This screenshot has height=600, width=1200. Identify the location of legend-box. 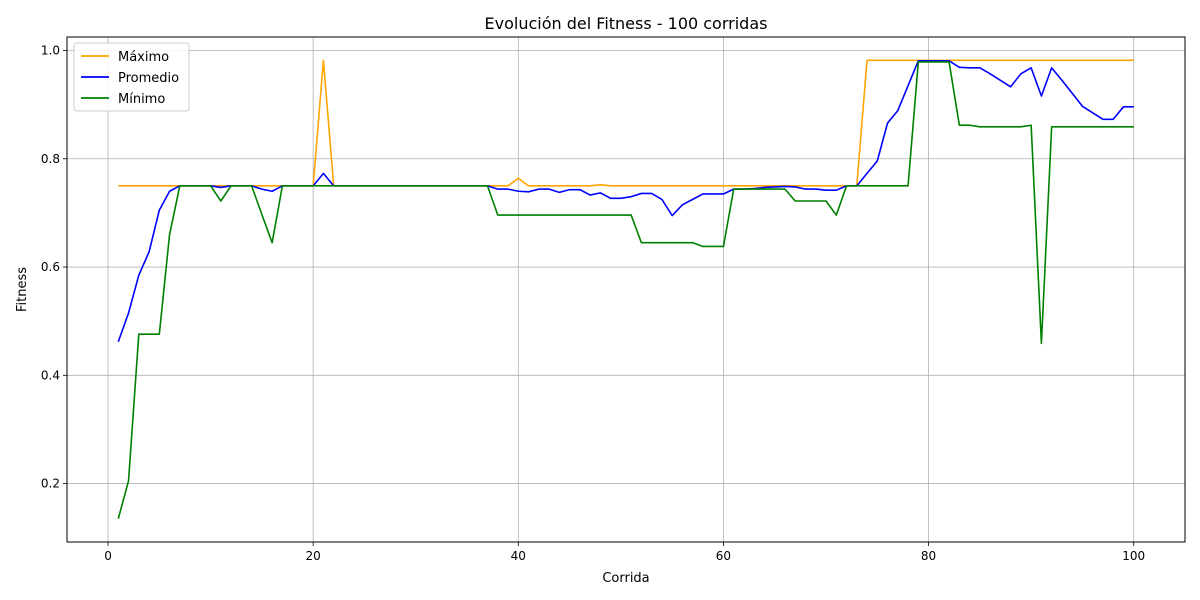
(131, 77).